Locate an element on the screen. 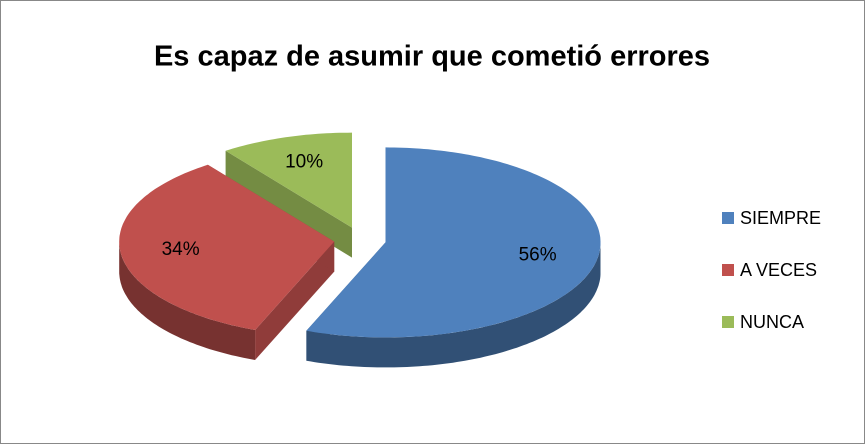  data-label: 10% is located at coordinates (304, 162).